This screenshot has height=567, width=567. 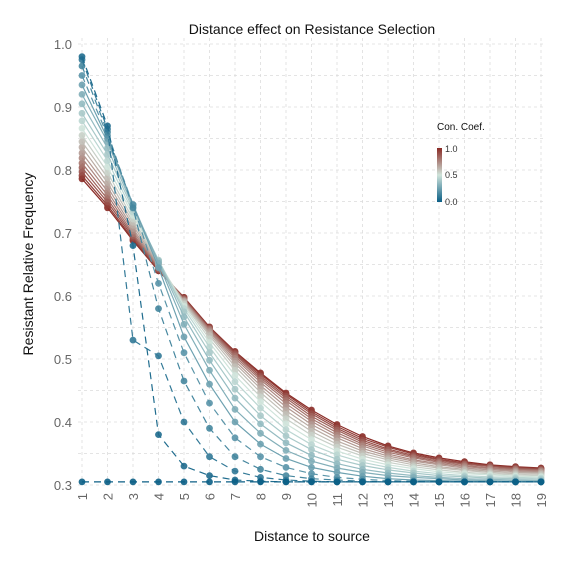 I want to click on x-tick-label: 13, so click(x=388, y=500).